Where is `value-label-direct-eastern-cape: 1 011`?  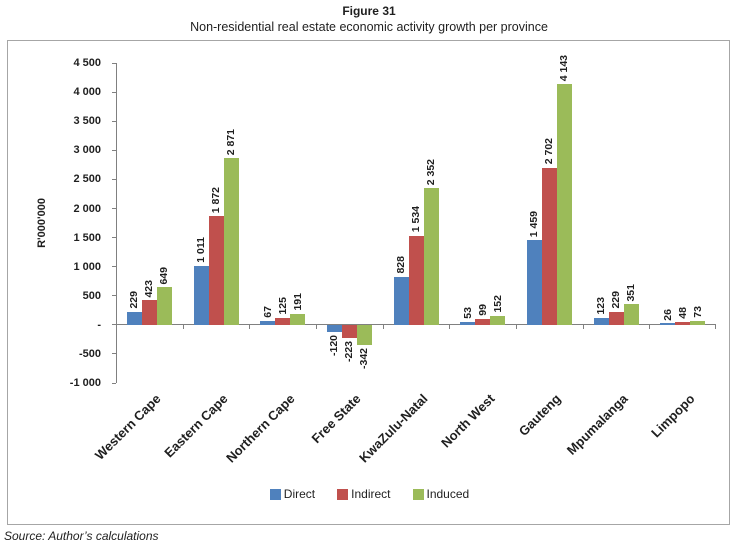
value-label-direct-eastern-cape: 1 011 is located at coordinates (201, 250).